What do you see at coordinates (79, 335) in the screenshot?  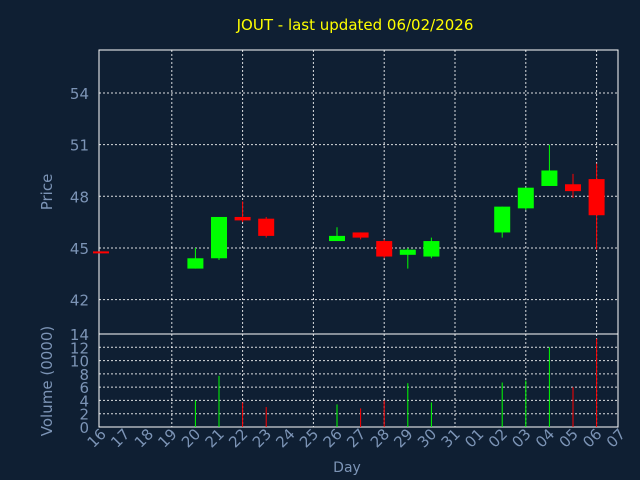 I see `volume-tick-label: 14` at bounding box center [79, 335].